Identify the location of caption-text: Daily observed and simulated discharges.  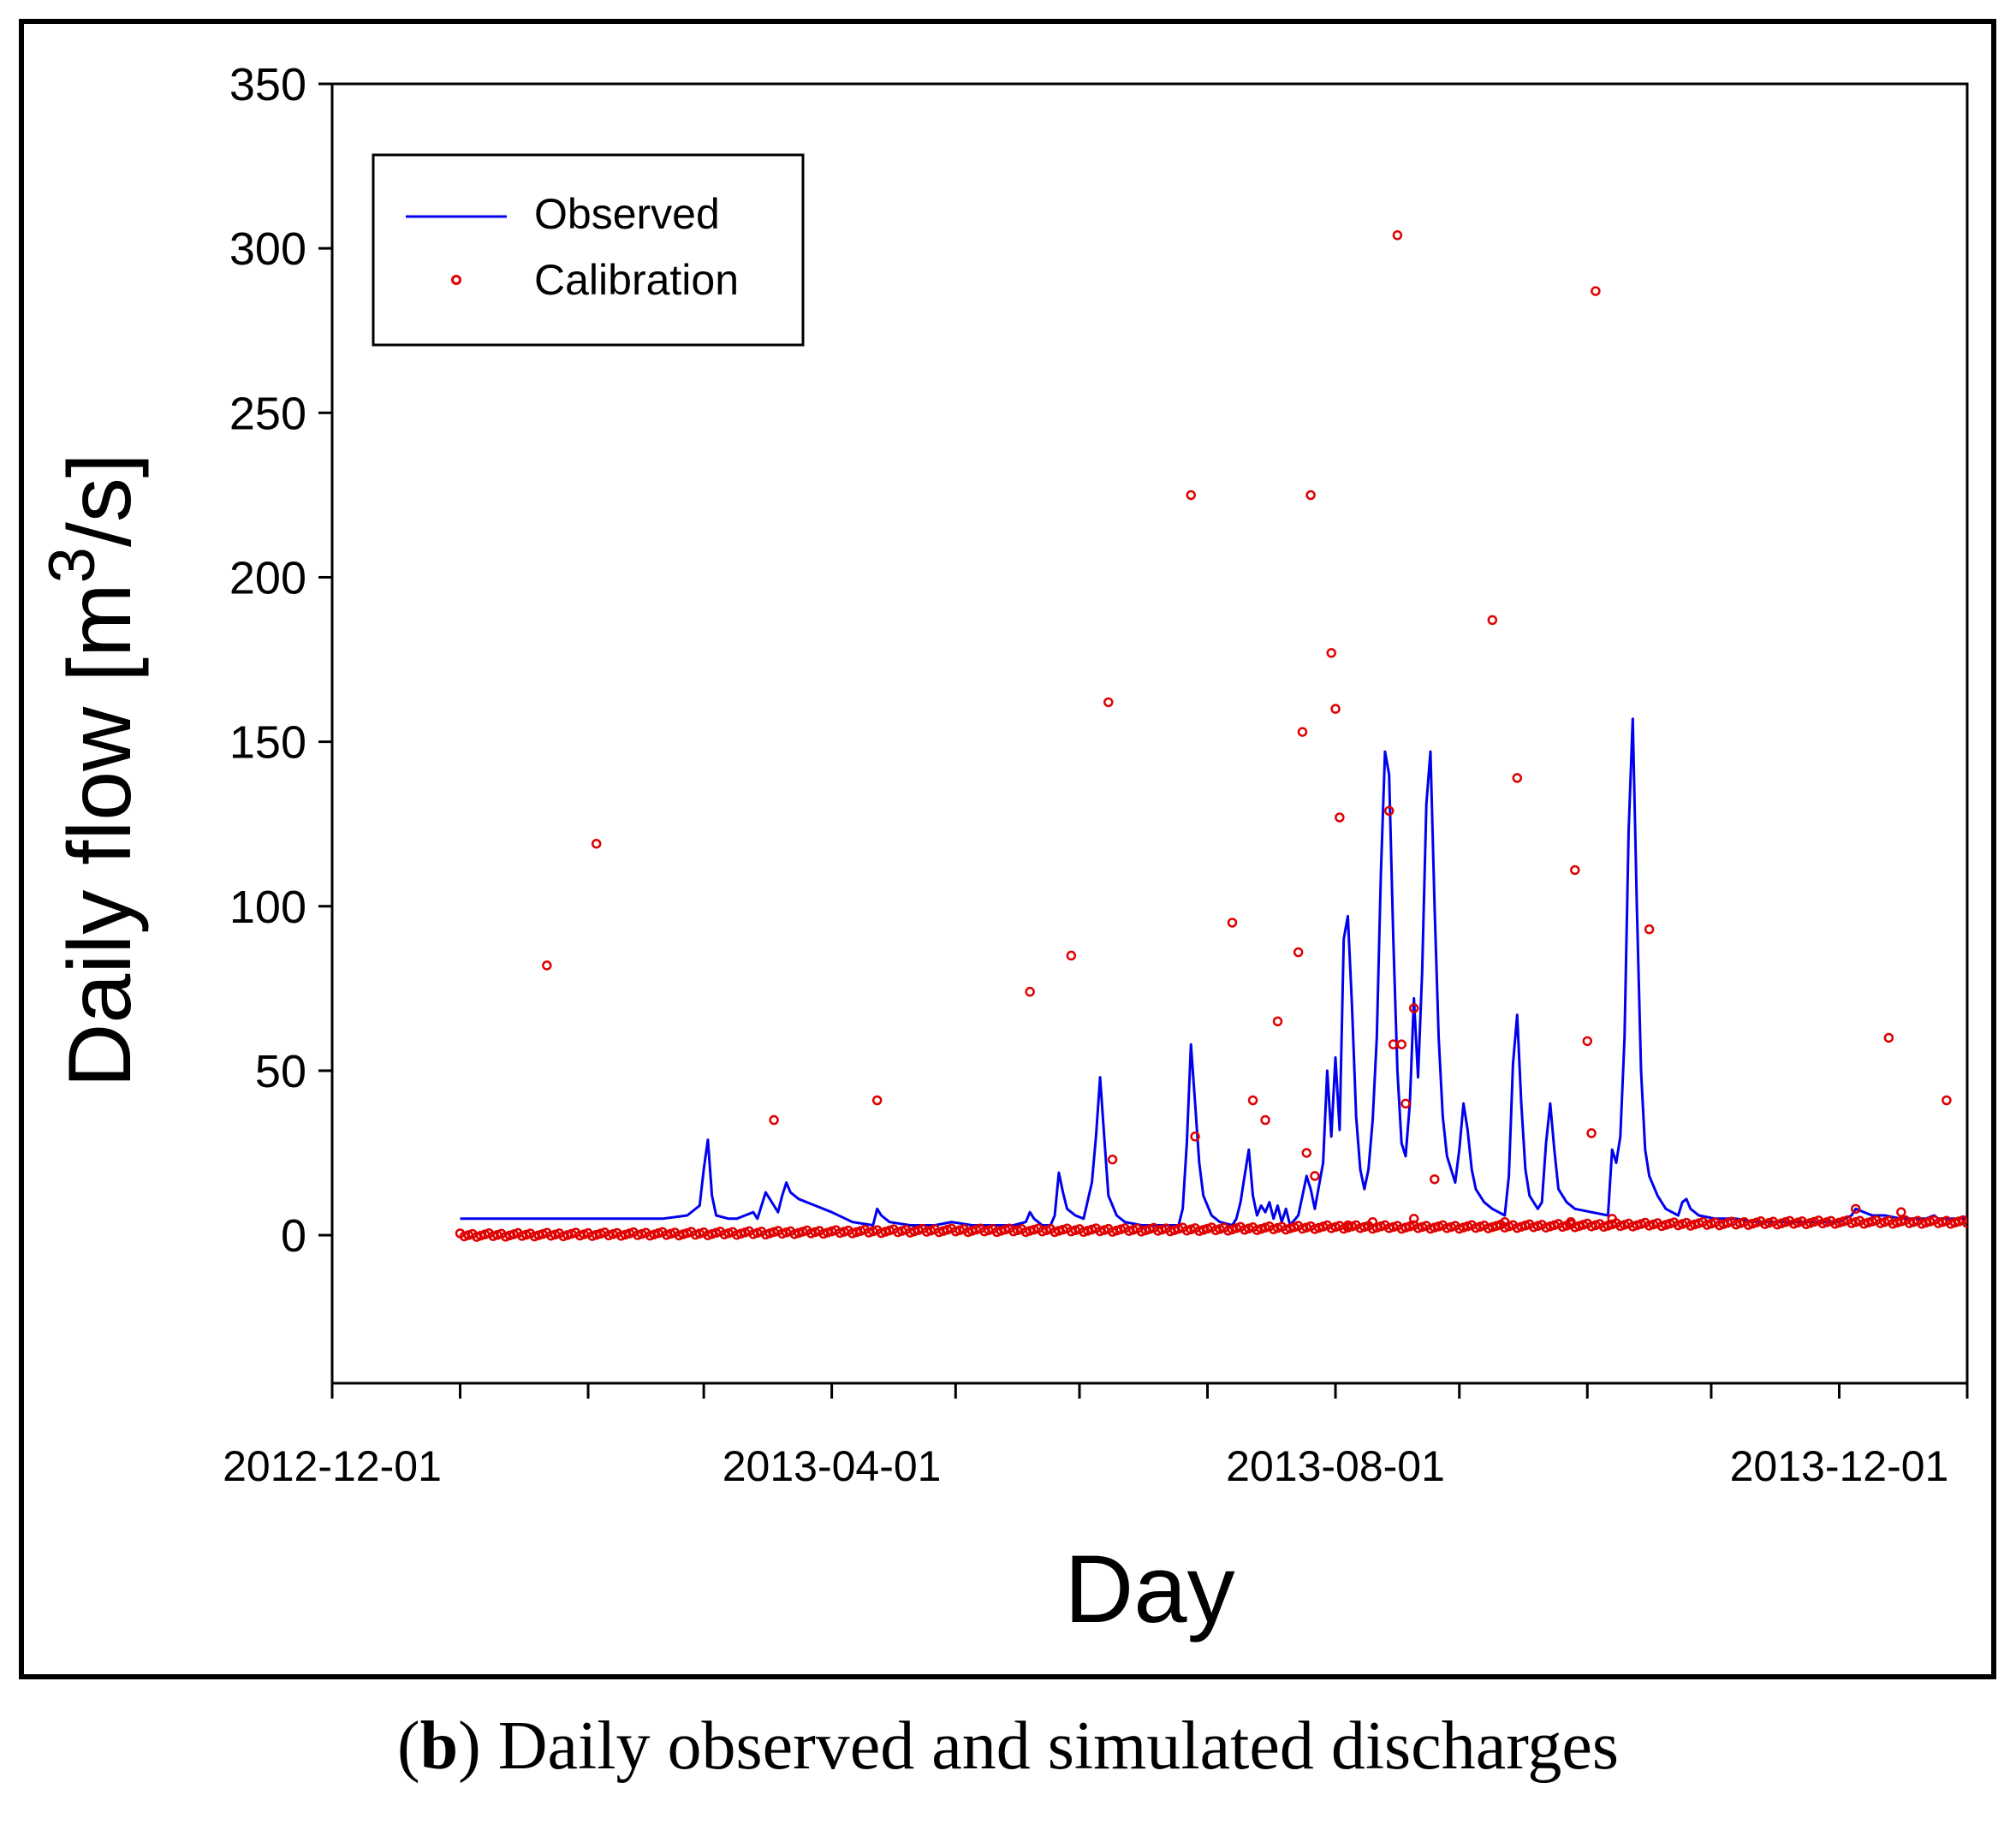
(1058, 1746).